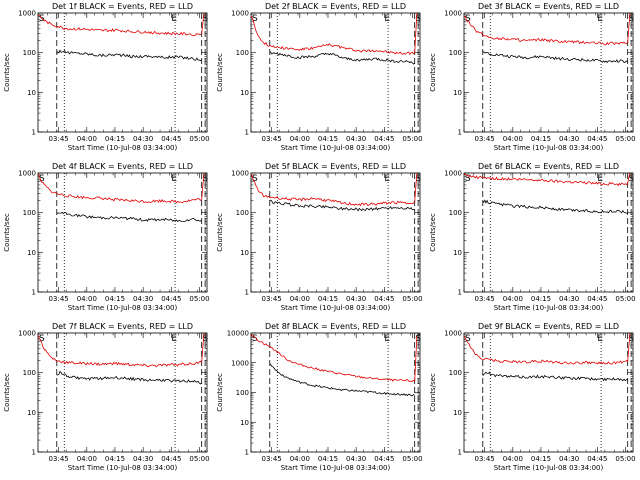 The width and height of the screenshot is (640, 480). Describe the element at coordinates (548, 6) in the screenshot. I see `chart-title: Det 3f BLACK = Events, RED = LLD` at that location.